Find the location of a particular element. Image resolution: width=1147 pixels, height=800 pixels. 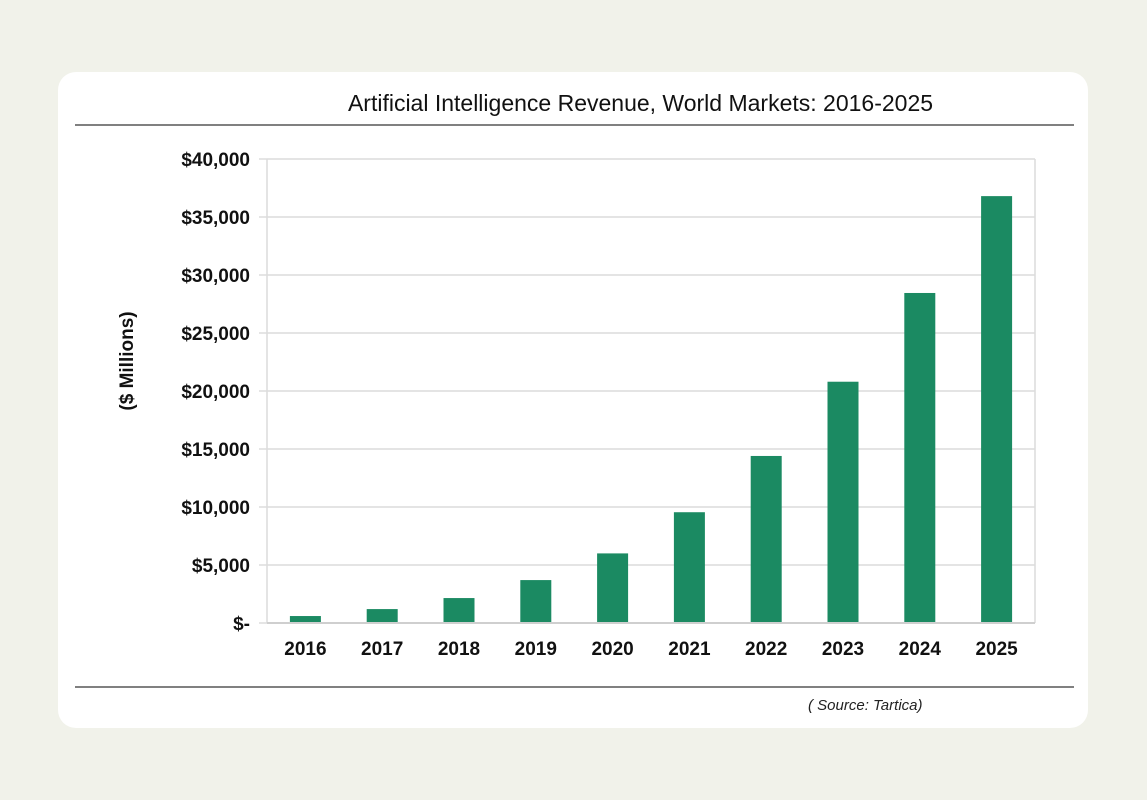

x-tick-label: 2018 is located at coordinates (459, 649).